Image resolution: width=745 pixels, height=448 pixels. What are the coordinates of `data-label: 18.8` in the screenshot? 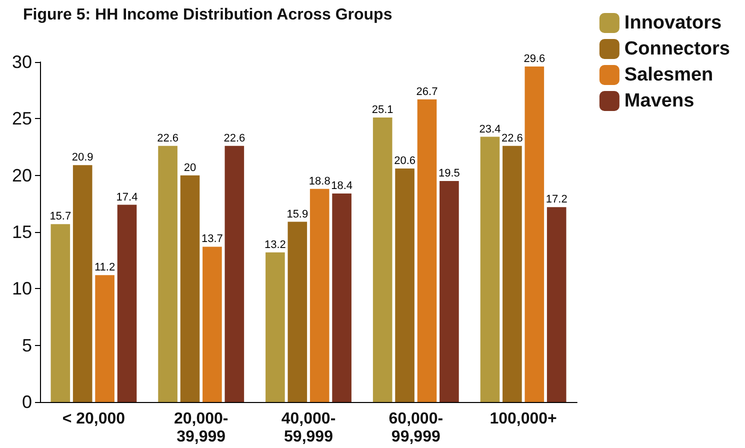 It's located at (319, 181).